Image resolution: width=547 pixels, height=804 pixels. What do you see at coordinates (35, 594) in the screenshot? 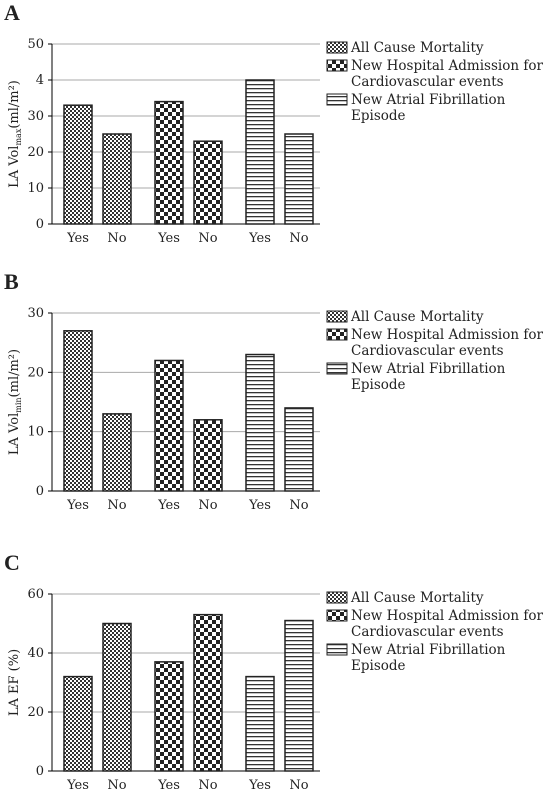
I see `y-tick-label: 60` at bounding box center [35, 594].